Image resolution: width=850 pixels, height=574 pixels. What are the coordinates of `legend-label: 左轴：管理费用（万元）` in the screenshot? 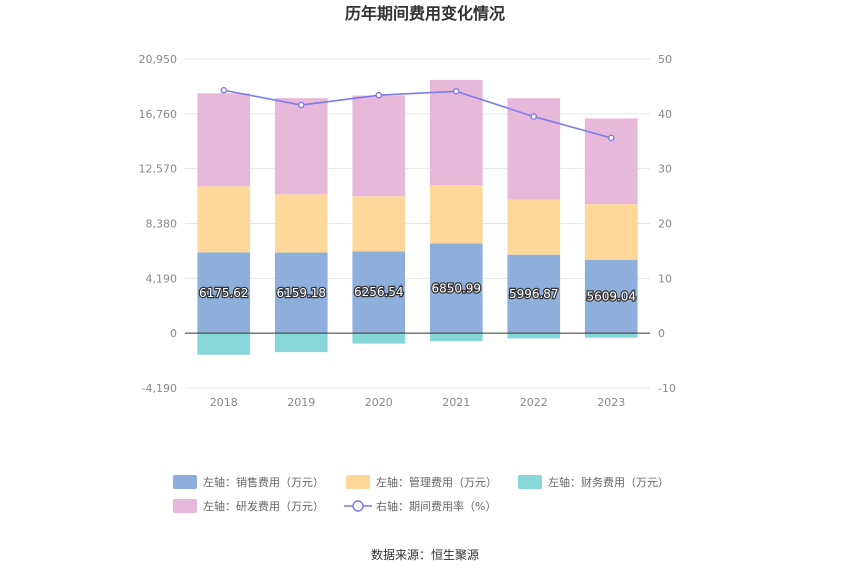 It's located at (436, 482).